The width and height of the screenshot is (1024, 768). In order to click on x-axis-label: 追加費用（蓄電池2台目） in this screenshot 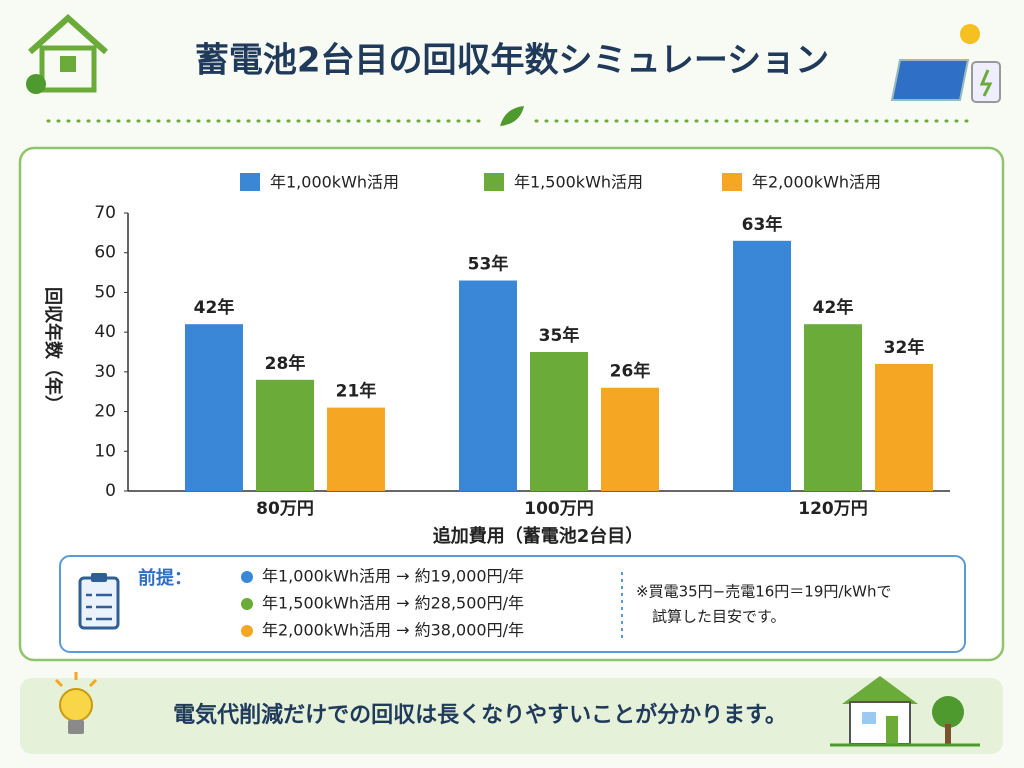, I will do `click(538, 536)`.